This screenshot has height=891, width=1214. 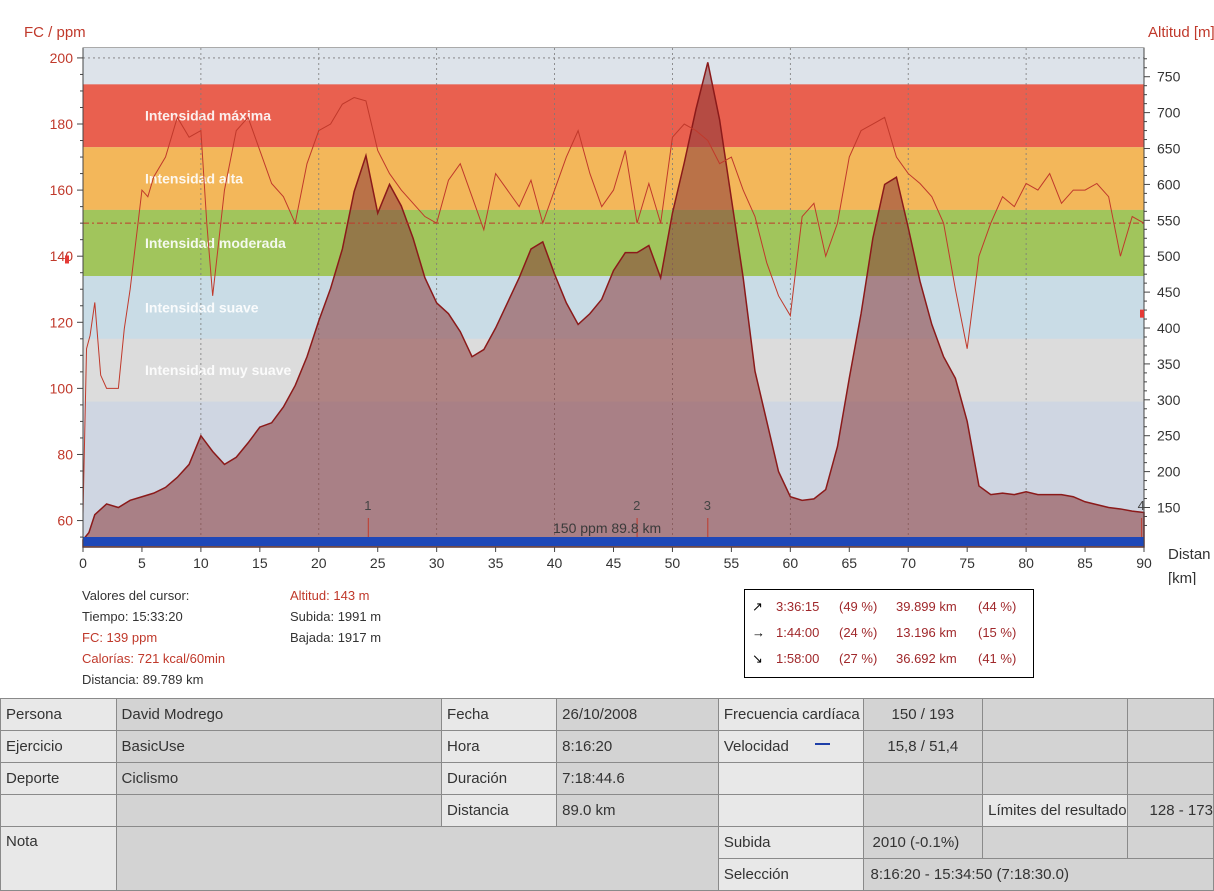 I want to click on cursor-ascent: Subida: 1991 m, so click(x=336, y=616).